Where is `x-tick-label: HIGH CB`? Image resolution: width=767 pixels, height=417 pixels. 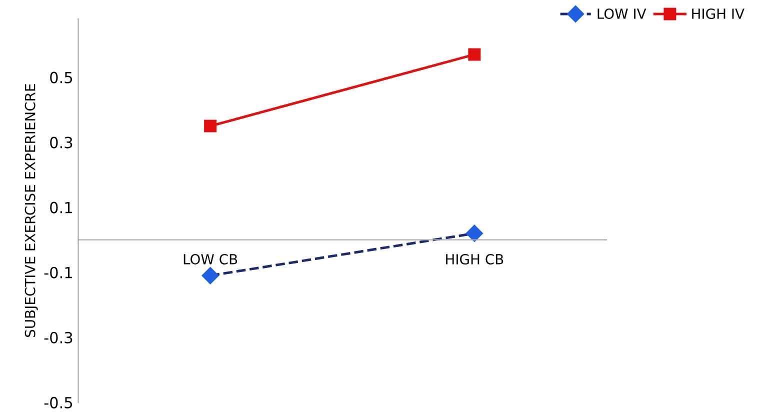 x-tick-label: HIGH CB is located at coordinates (475, 259).